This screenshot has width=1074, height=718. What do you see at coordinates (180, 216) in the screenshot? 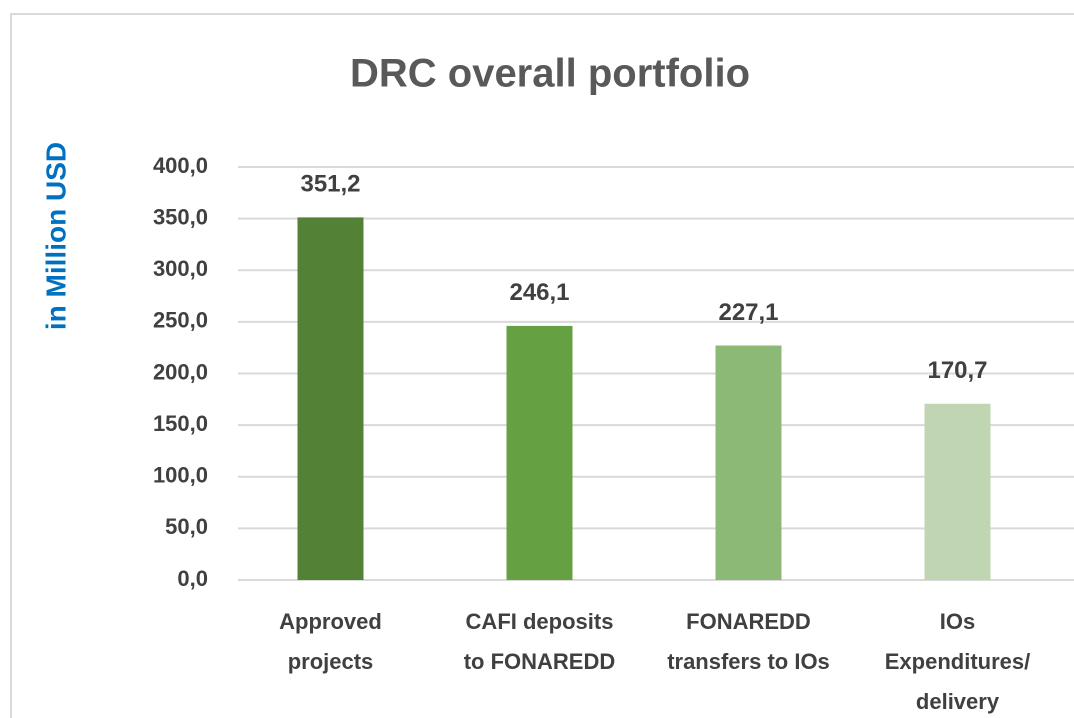
I see `y-tick-label: 350,0` at bounding box center [180, 216].